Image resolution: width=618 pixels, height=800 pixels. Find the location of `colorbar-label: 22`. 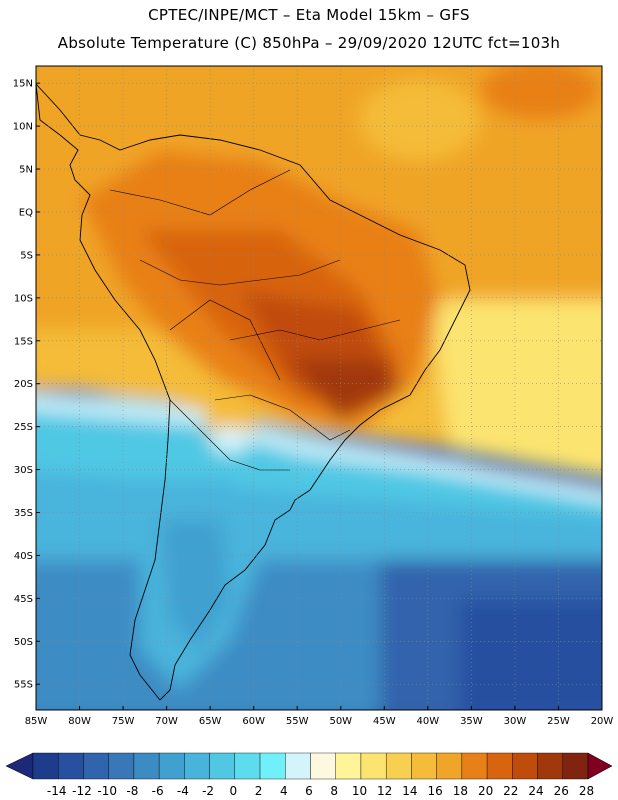

colorbar-label: 22 is located at coordinates (510, 791).